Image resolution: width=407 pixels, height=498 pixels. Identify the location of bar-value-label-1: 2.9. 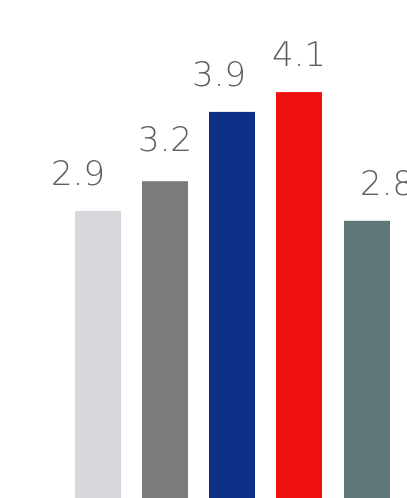
(78, 174).